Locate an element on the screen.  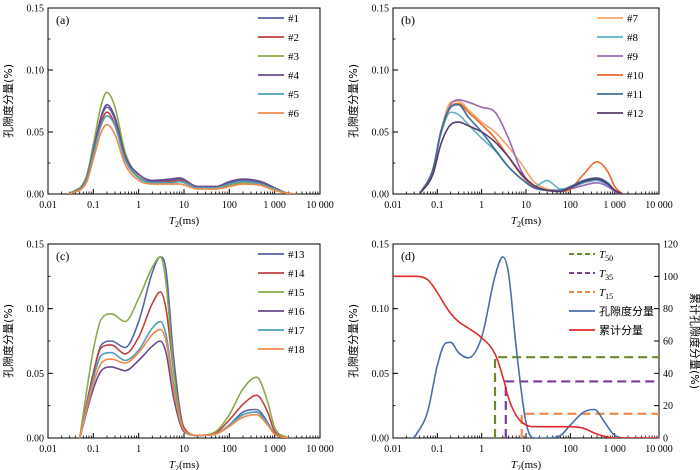
legend-label: #13 is located at coordinates (296, 255).